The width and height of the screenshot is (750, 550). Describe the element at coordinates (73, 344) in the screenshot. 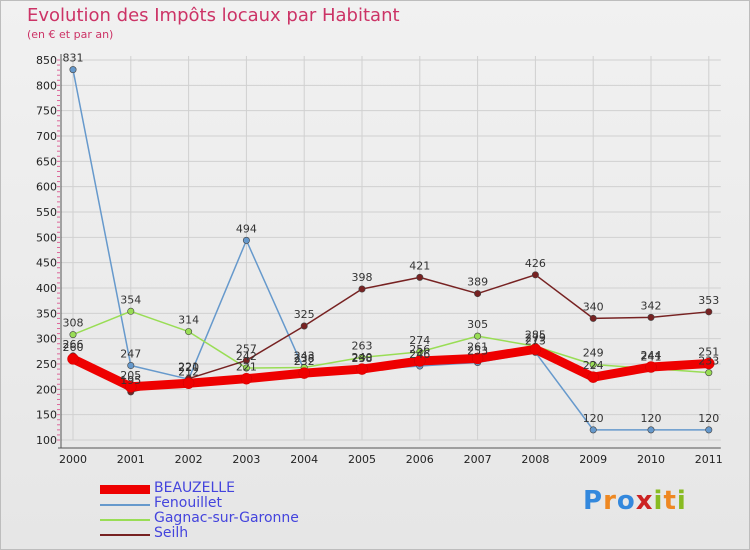

I see `data-label: 266` at that location.